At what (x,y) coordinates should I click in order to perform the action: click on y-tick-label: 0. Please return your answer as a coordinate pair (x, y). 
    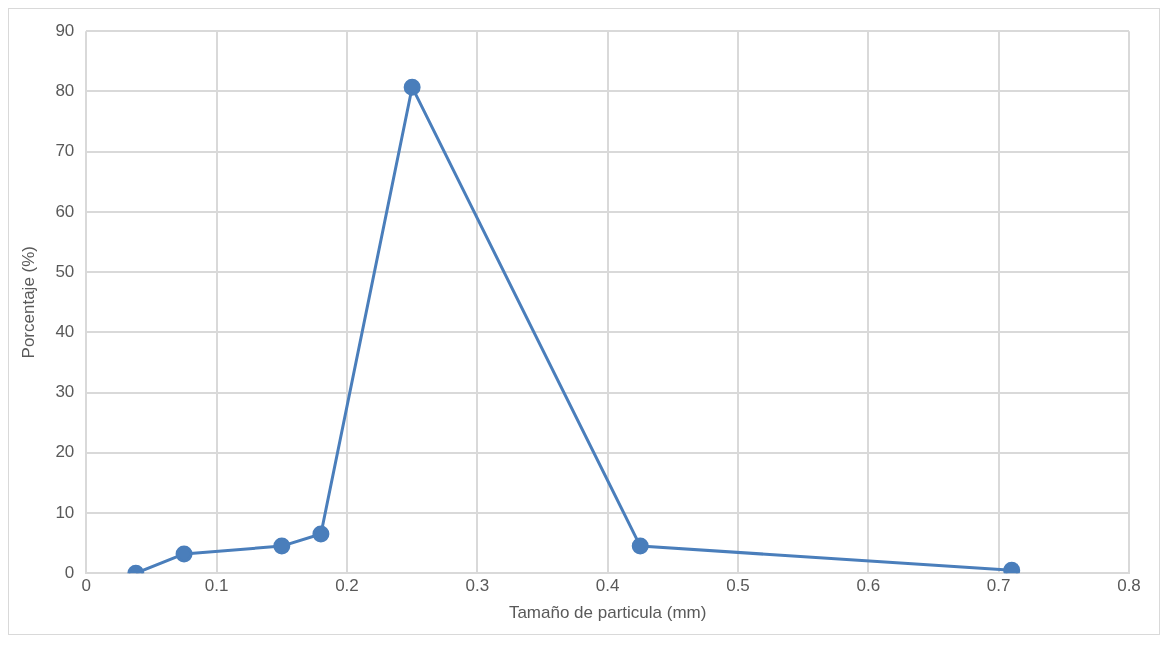
    Looking at the image, I should click on (69, 572).